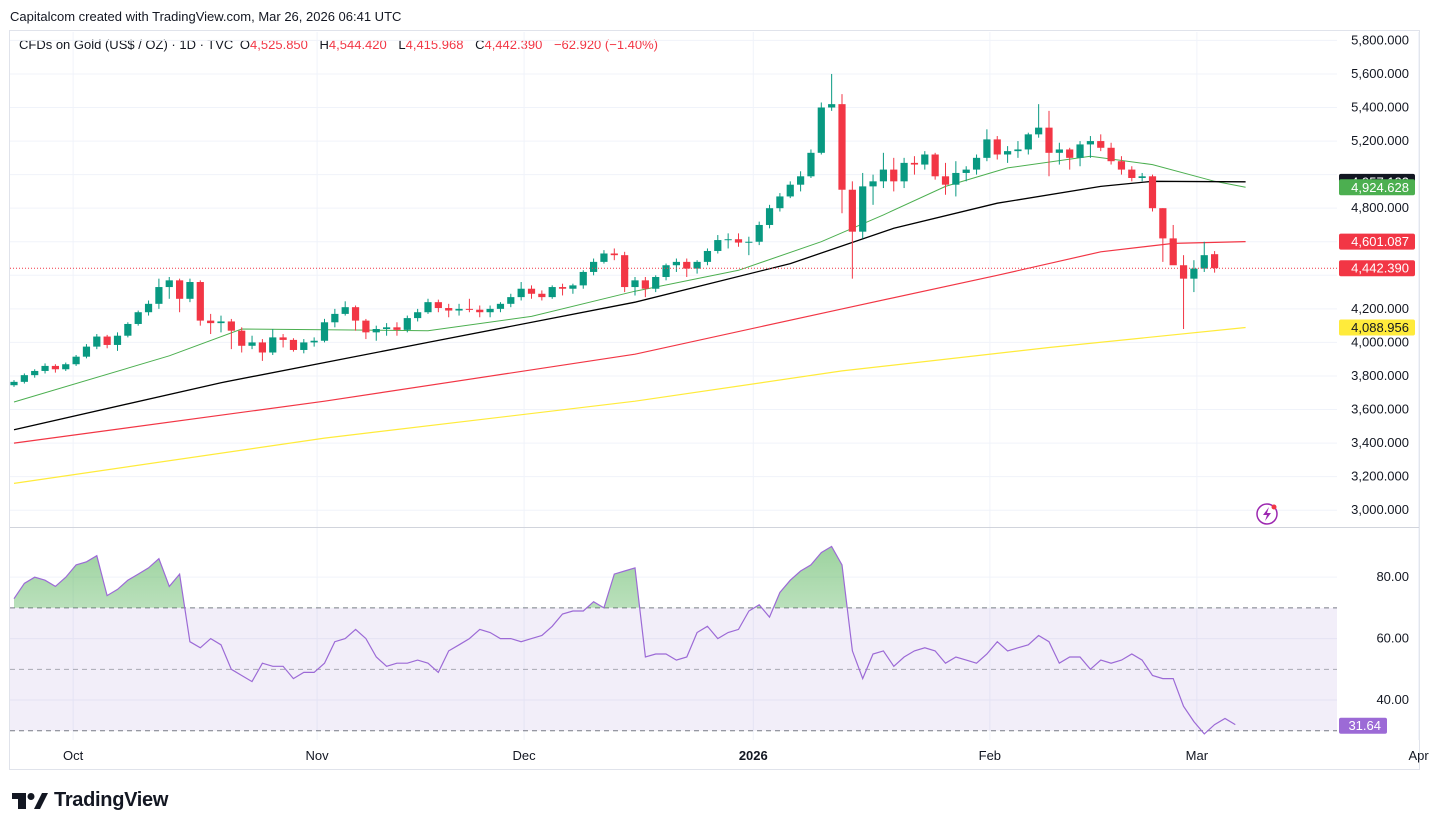  Describe the element at coordinates (1380, 107) in the screenshot. I see `price-tick-label: 5,400.000` at that location.